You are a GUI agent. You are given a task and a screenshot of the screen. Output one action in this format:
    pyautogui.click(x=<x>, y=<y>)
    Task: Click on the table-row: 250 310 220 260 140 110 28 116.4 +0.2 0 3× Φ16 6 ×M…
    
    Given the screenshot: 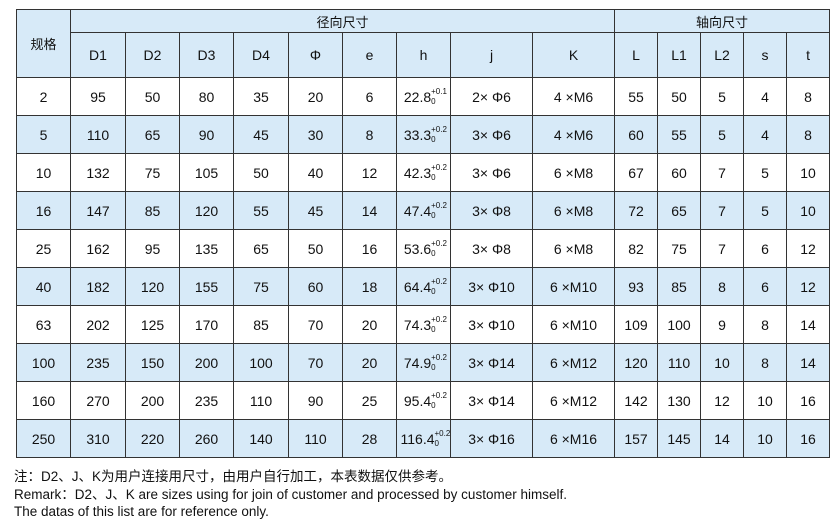 What is the action you would take?
    pyautogui.click(x=423, y=438)
    